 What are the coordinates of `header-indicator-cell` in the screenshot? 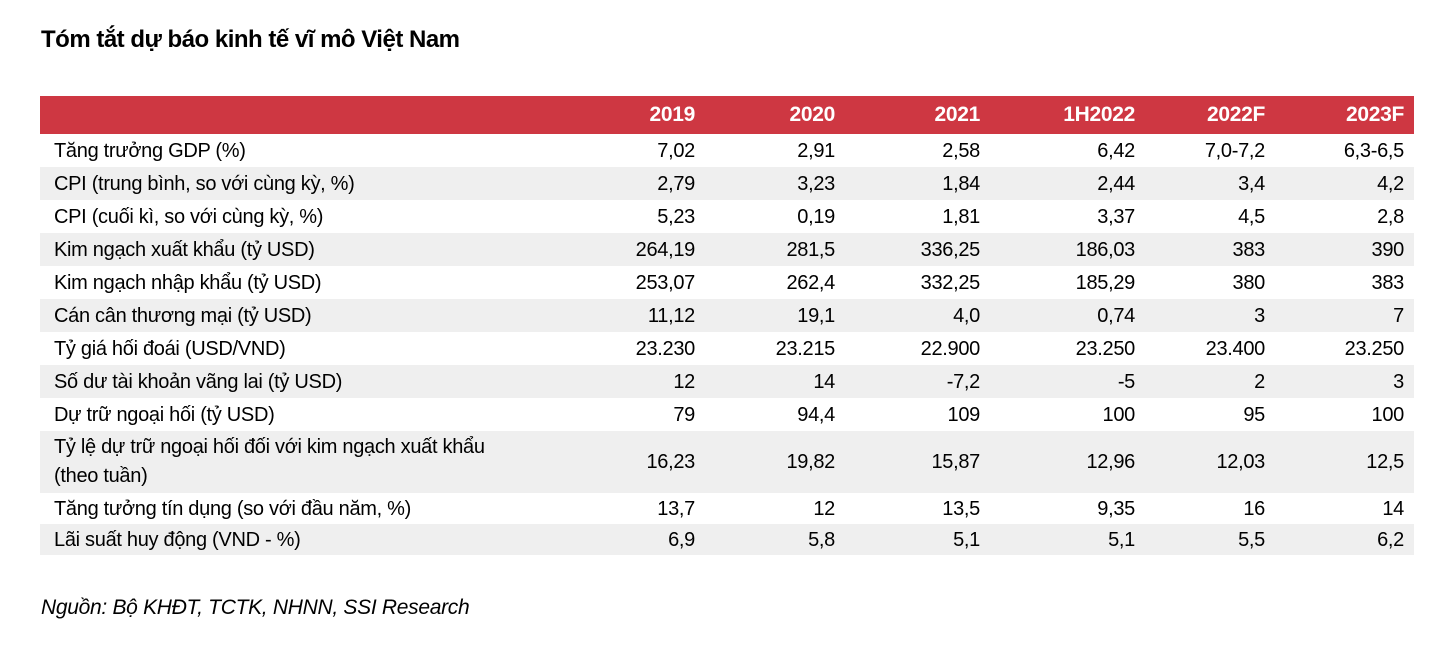 It's located at (312, 115).